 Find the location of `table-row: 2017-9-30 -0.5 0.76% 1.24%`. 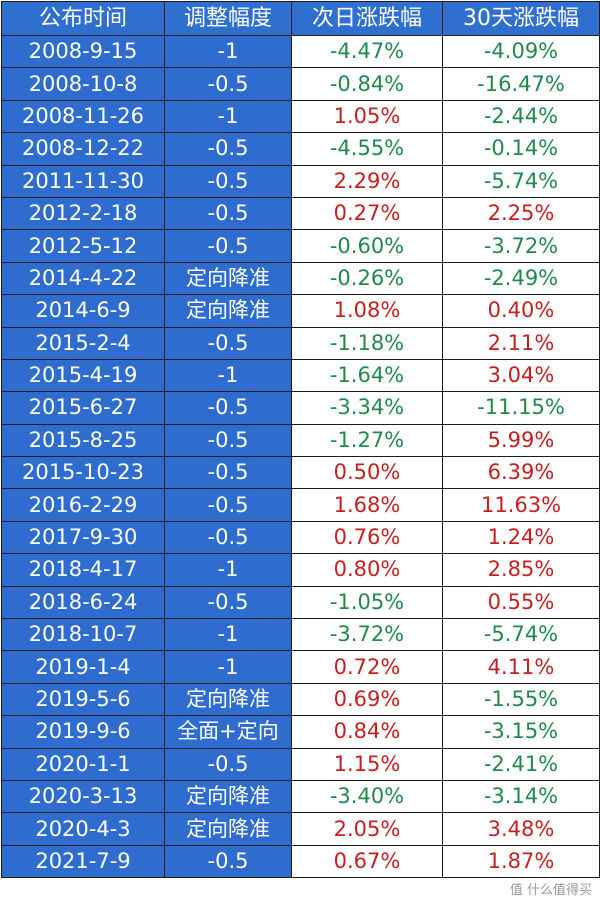

table-row: 2017-9-30 -0.5 0.76% 1.24% is located at coordinates (300, 537).